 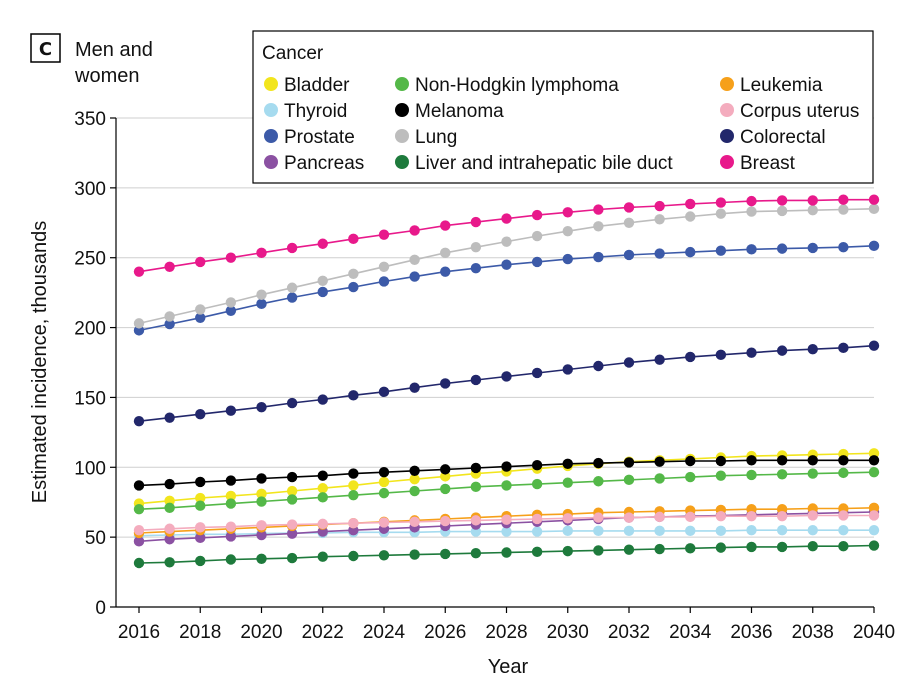 I want to click on legend-item-corpus-uterus: Corpus uterus, so click(x=789, y=111).